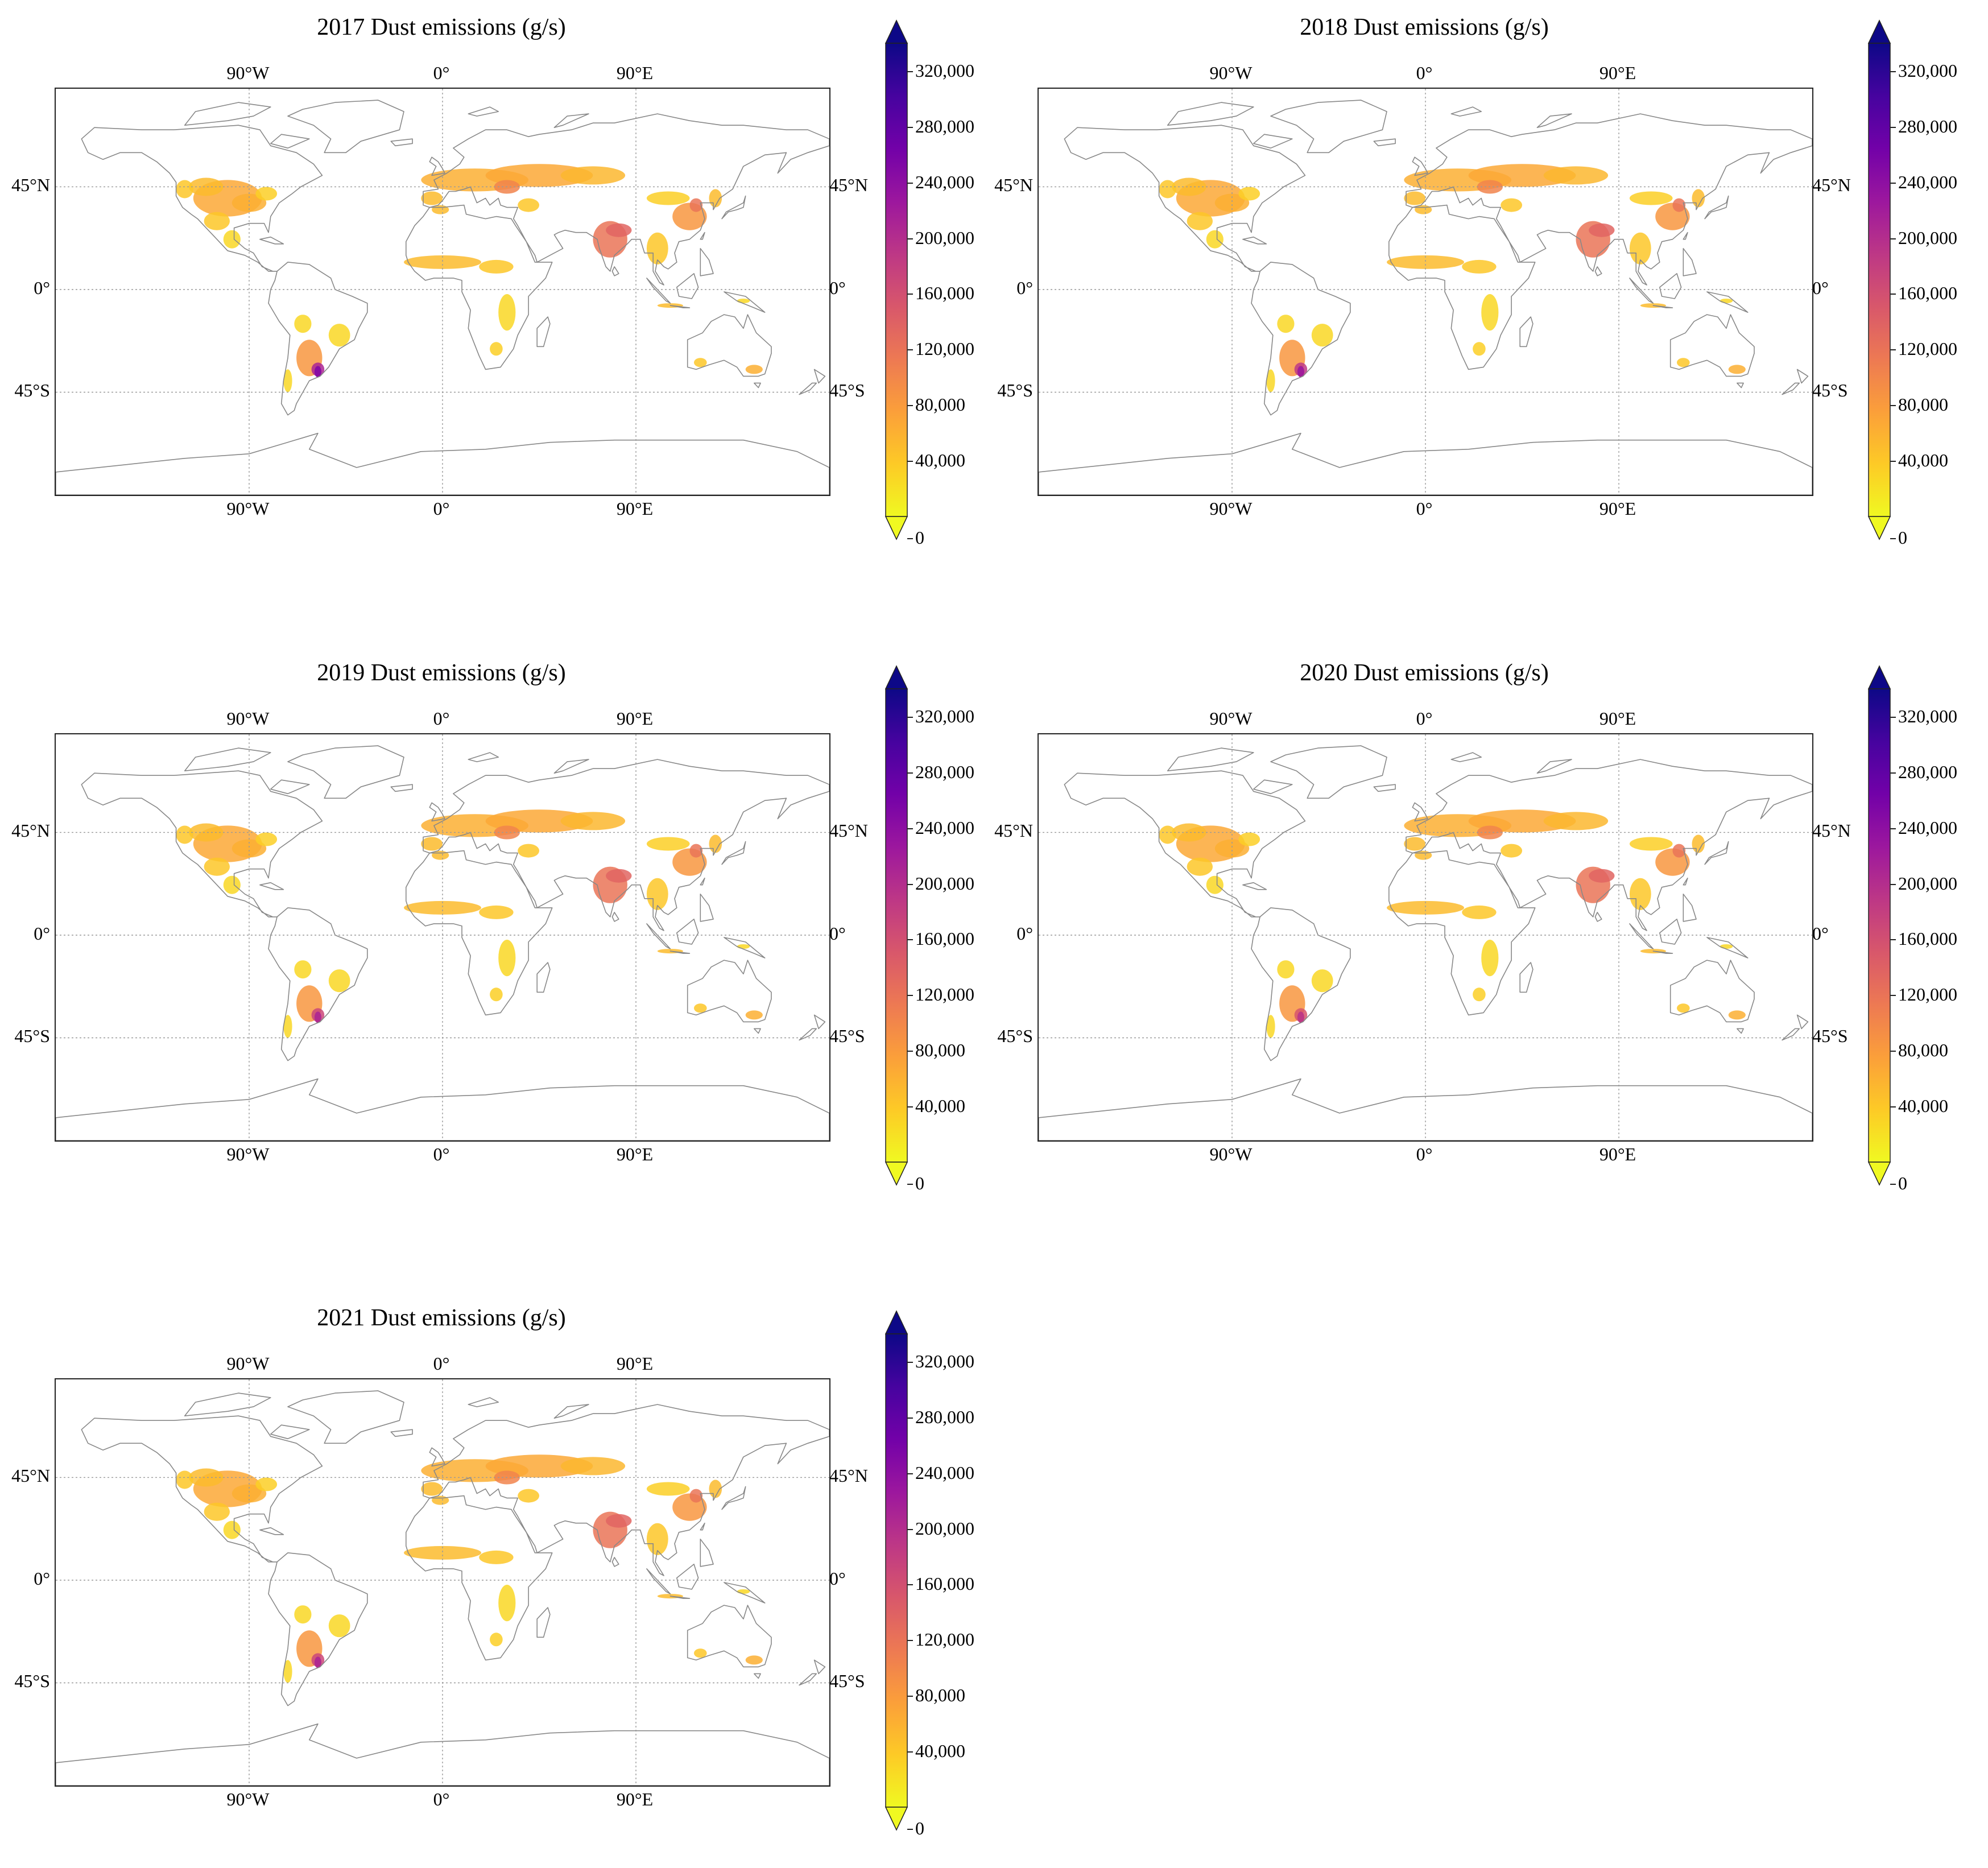 The image size is (1988, 1868). I want to click on colorbar-tick-label: 0, so click(920, 1183).